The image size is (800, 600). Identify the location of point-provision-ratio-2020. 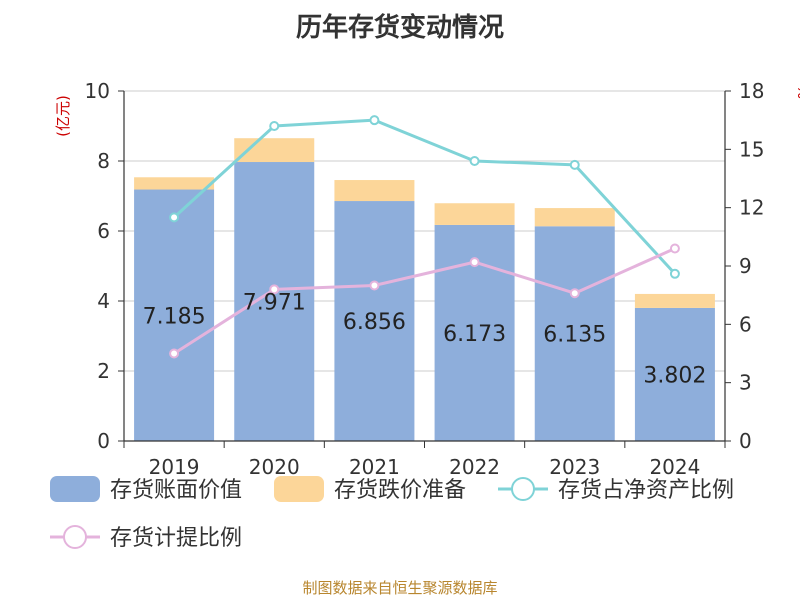
(274, 289).